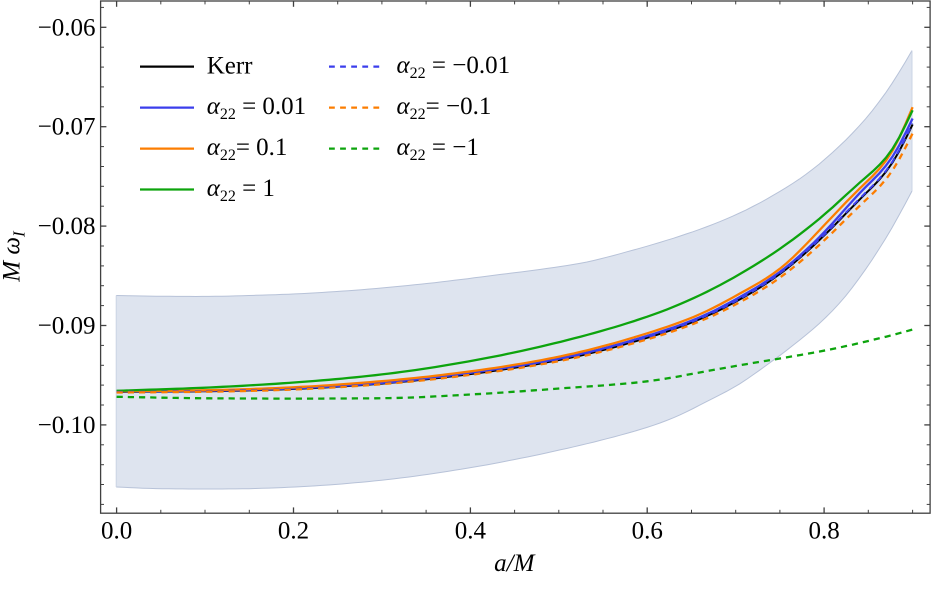 This screenshot has height=589, width=931. What do you see at coordinates (444, 108) in the screenshot?
I see `svg-text: α22= −0.1` at bounding box center [444, 108].